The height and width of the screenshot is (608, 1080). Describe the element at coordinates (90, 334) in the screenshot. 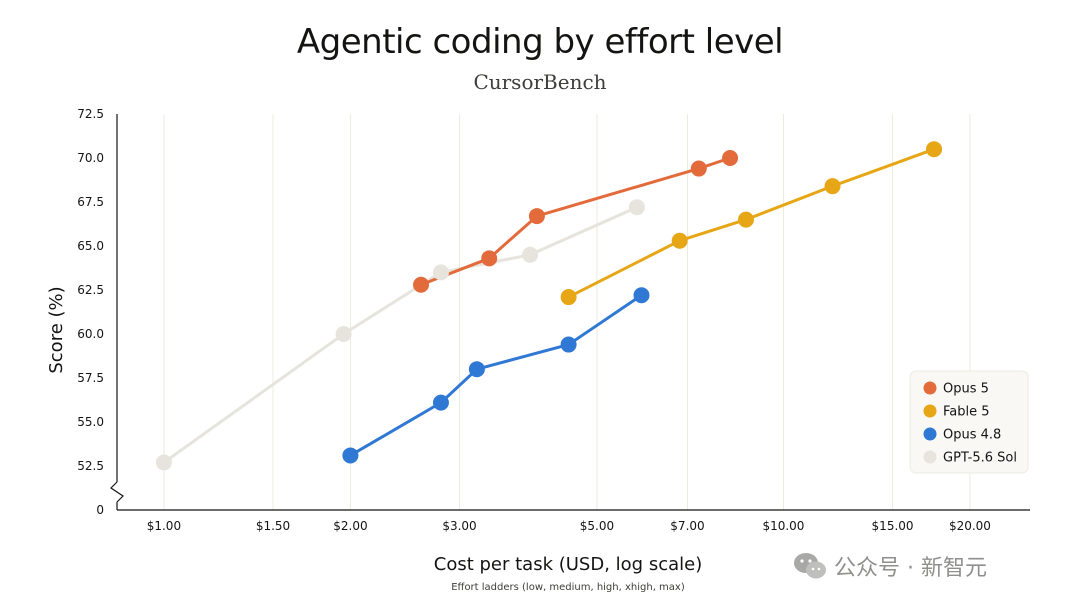

I see `y-tick-label: 60.0` at that location.